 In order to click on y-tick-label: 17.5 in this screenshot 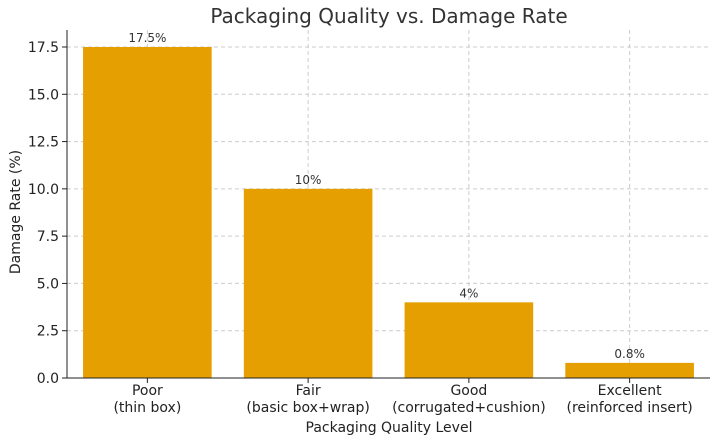, I will do `click(43, 48)`.